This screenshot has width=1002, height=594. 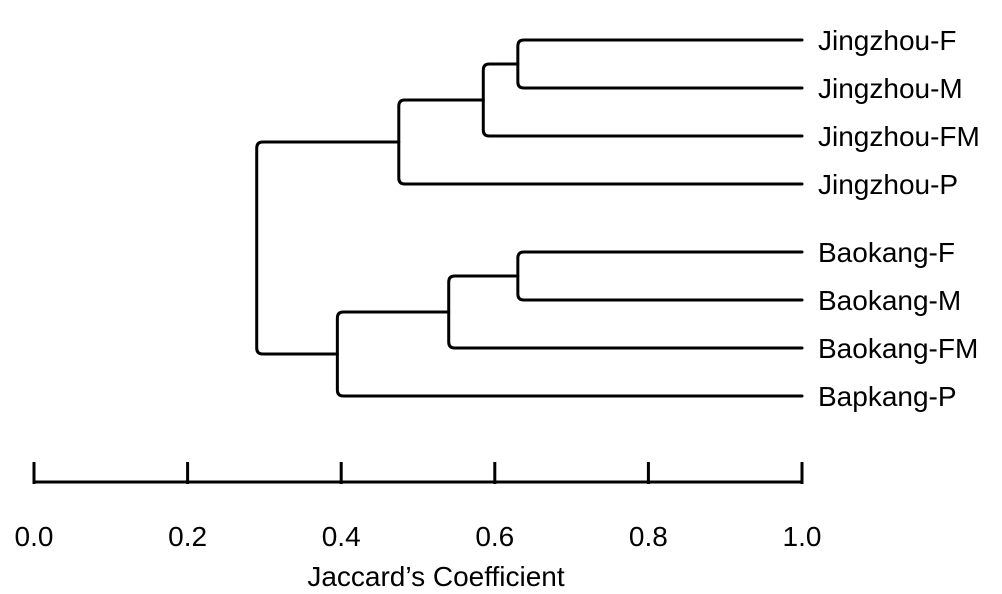 I want to click on axis-title: Jaccard’s Coefficient, so click(x=436, y=576).